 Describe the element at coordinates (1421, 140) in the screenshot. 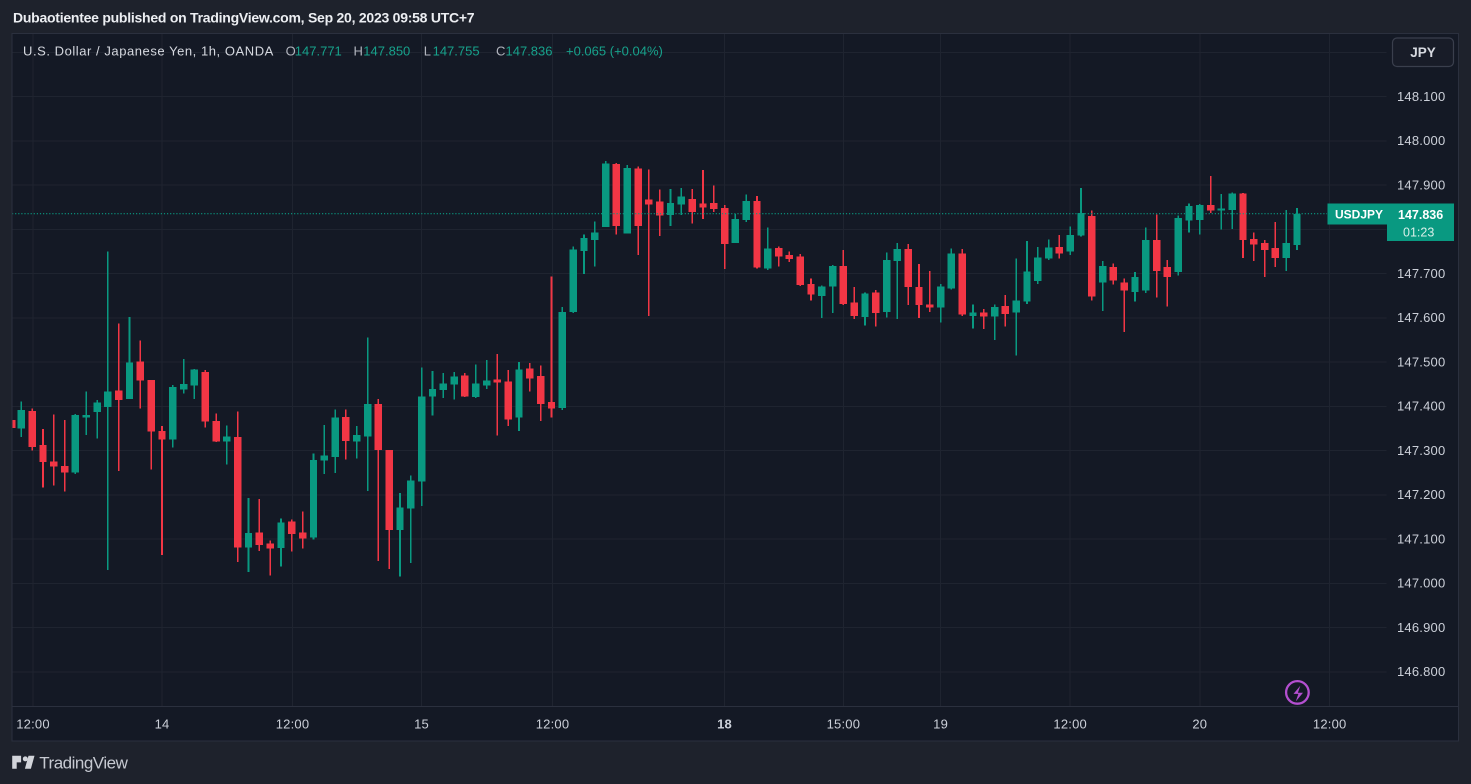

I see `svg-text: 148.000` at that location.